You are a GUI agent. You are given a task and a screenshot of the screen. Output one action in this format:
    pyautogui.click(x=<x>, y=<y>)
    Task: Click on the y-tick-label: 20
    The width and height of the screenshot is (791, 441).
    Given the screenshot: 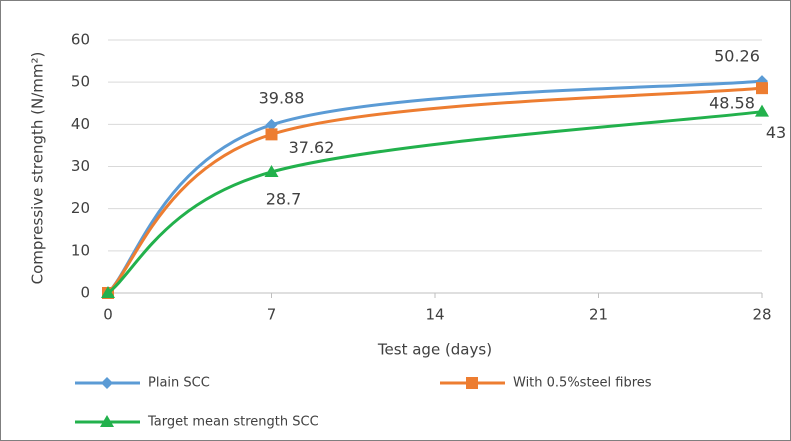 What is the action you would take?
    pyautogui.click(x=80, y=208)
    